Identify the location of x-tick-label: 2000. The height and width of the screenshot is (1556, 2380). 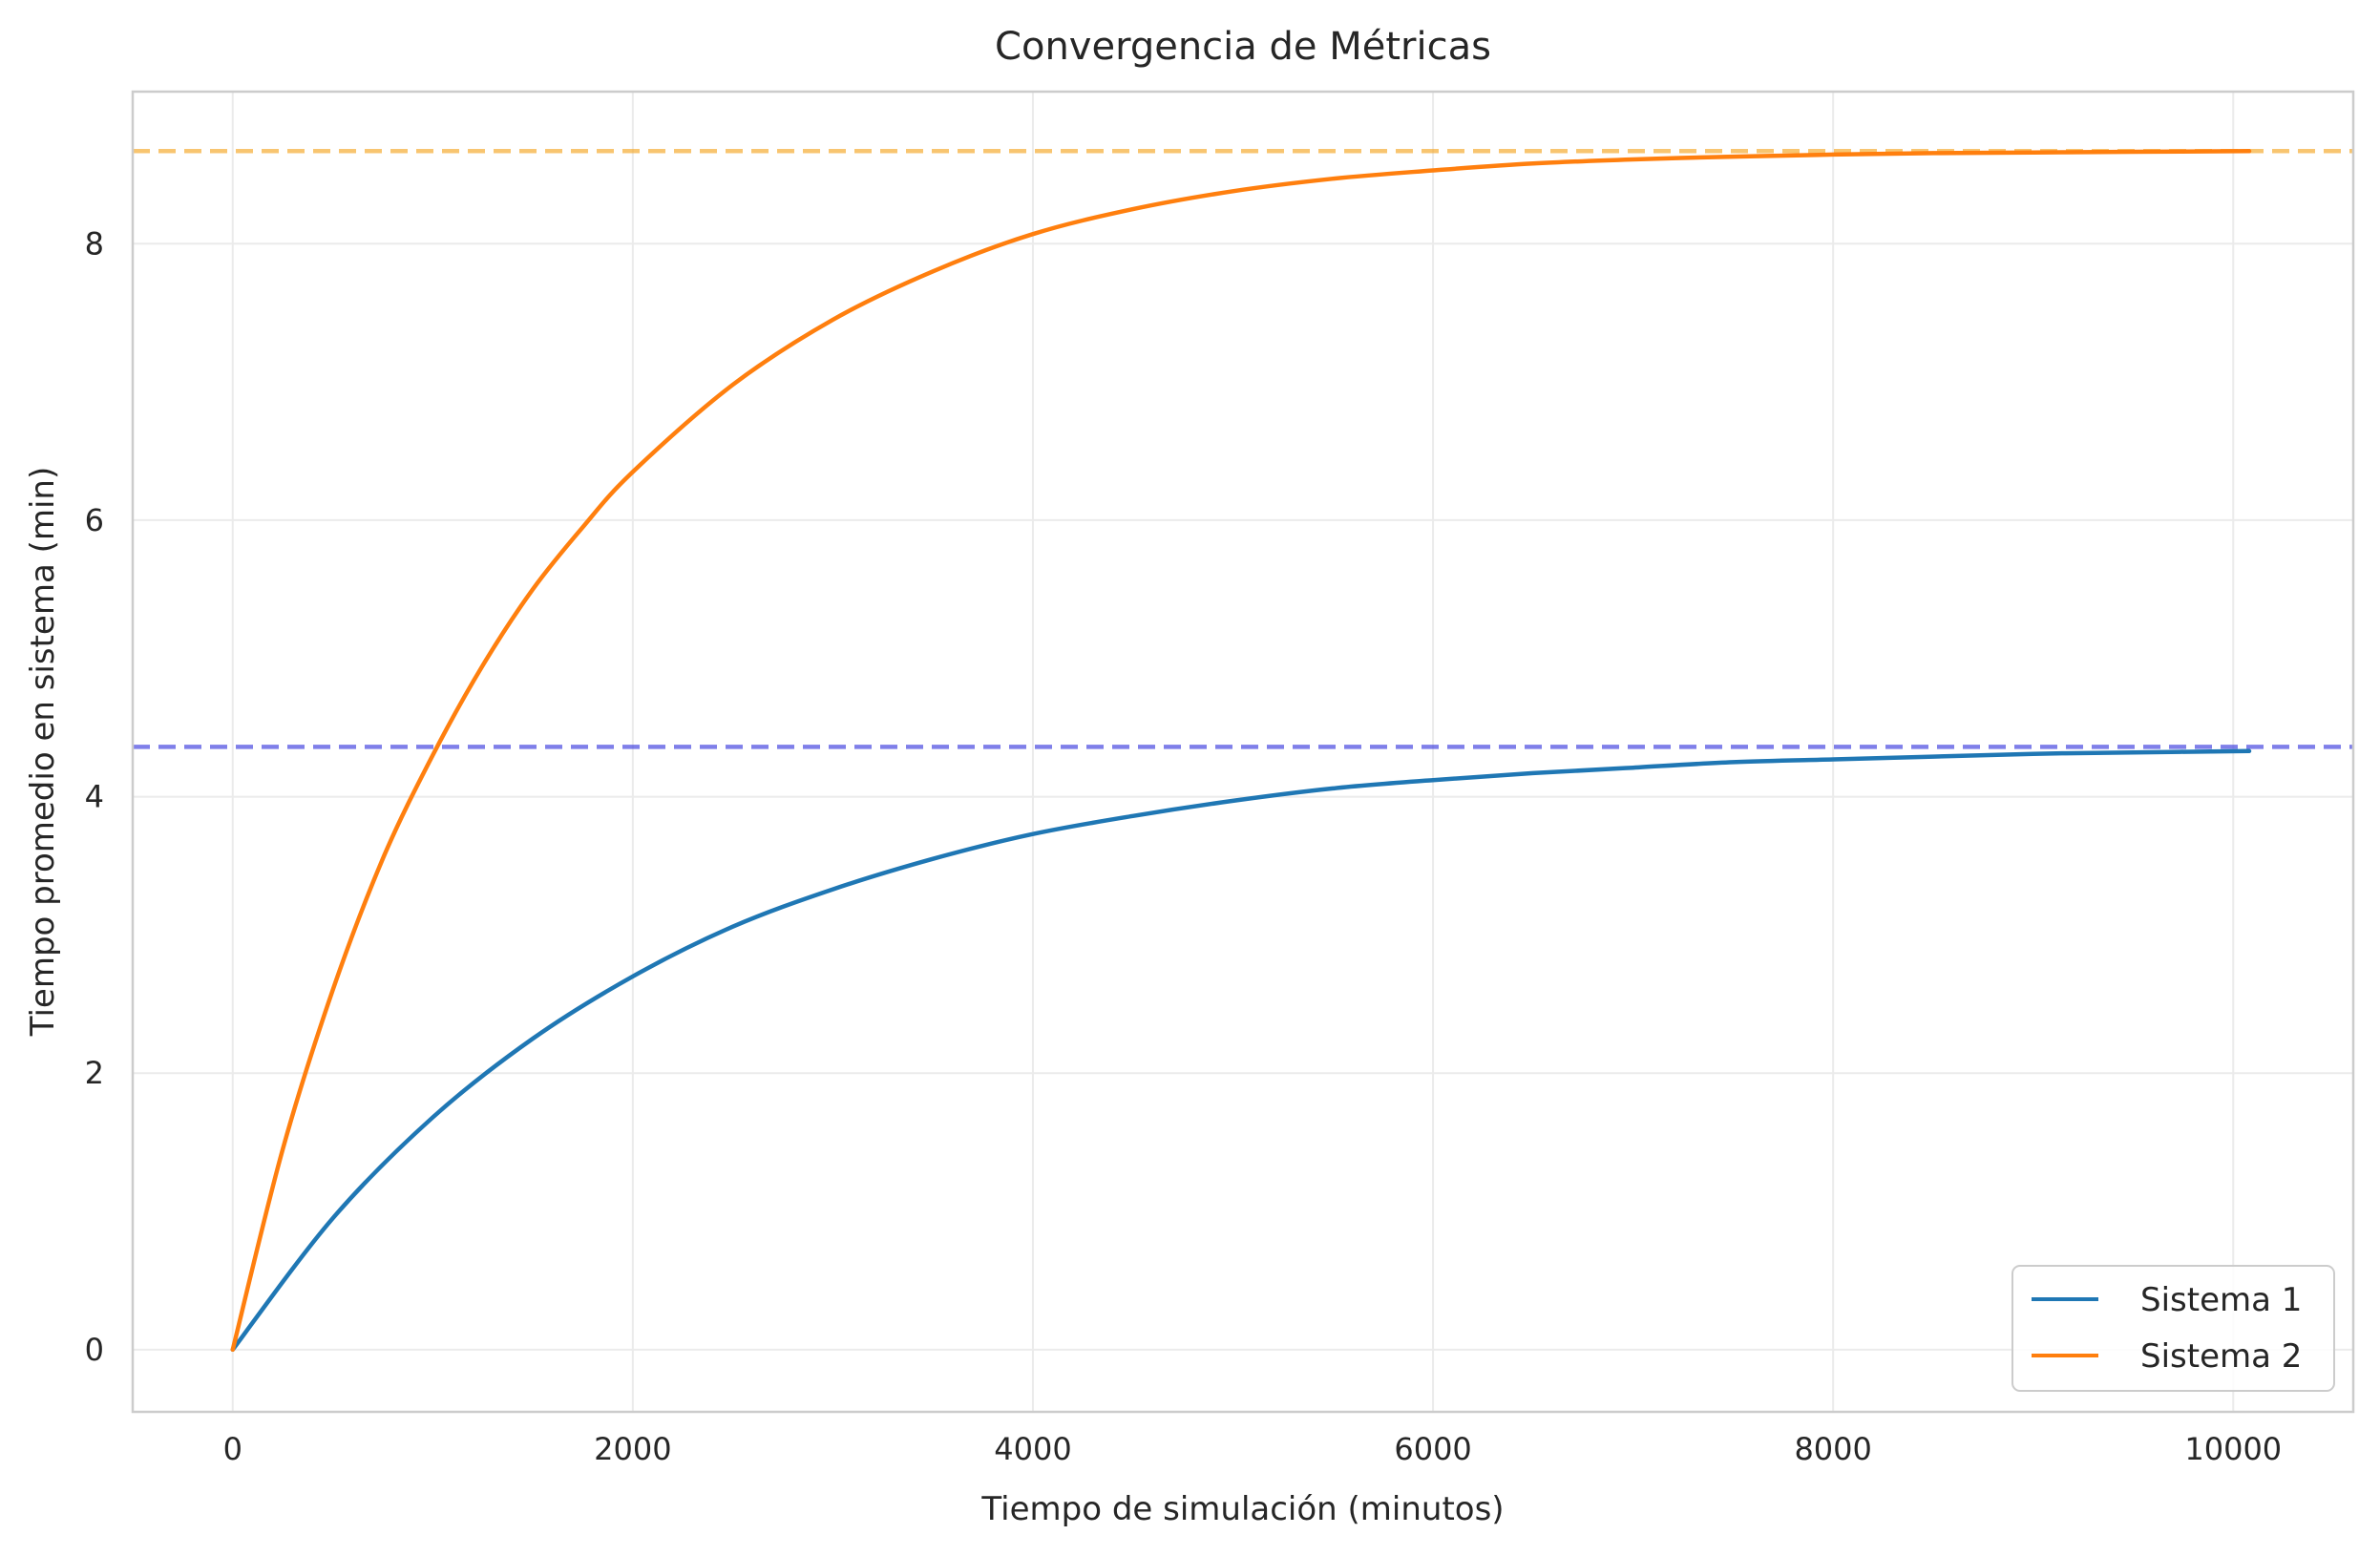
(632, 1449).